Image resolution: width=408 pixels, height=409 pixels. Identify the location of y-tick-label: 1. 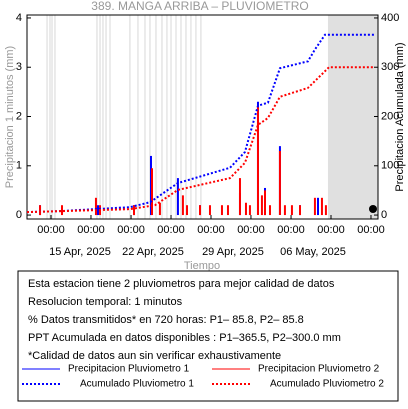
(19, 166).